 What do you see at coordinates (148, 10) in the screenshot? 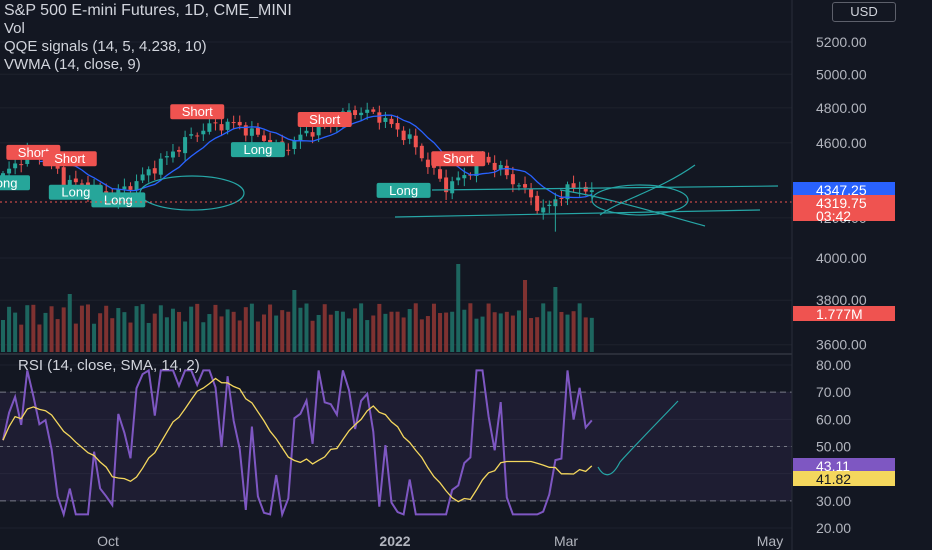
I see `symbol-title: S&P 500 E-mini Futures, 1D, CME_MINI` at bounding box center [148, 10].